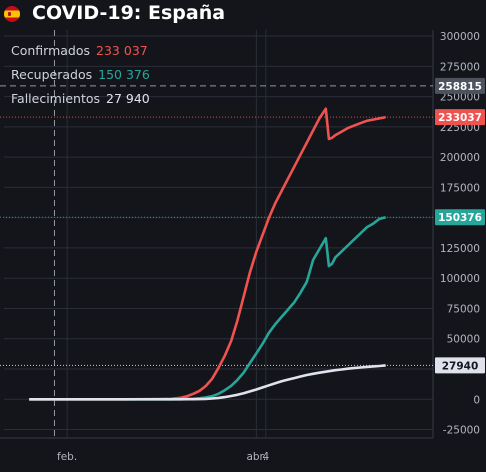  I want to click on chart-title: COVID-19: España, so click(129, 13).